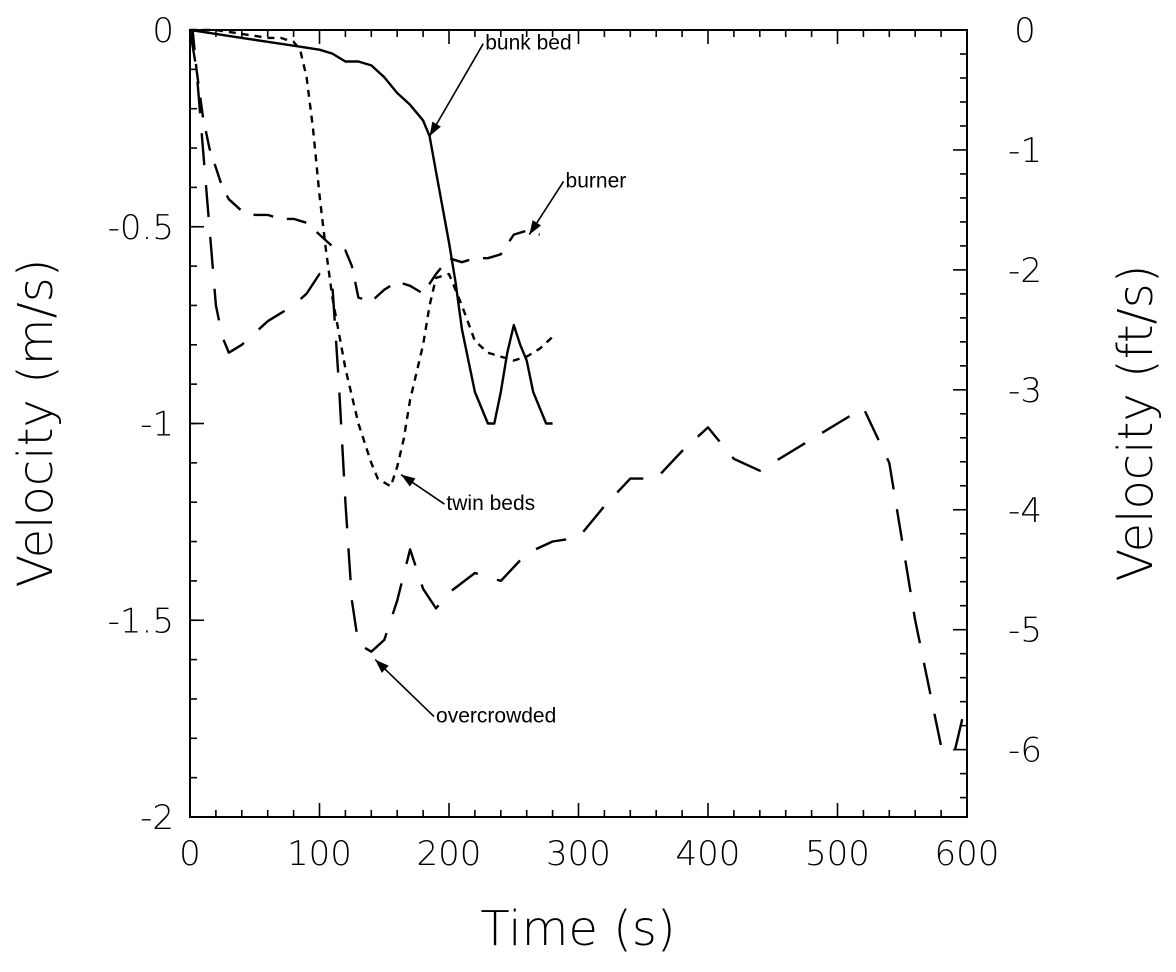 The image size is (1176, 972). I want to click on y-left-tick-label: -0.5, so click(141, 228).